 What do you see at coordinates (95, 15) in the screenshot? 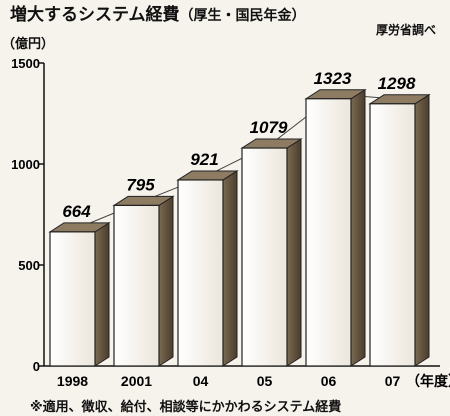
I see `chart-title-main: 増大するシステム経費` at bounding box center [95, 15].